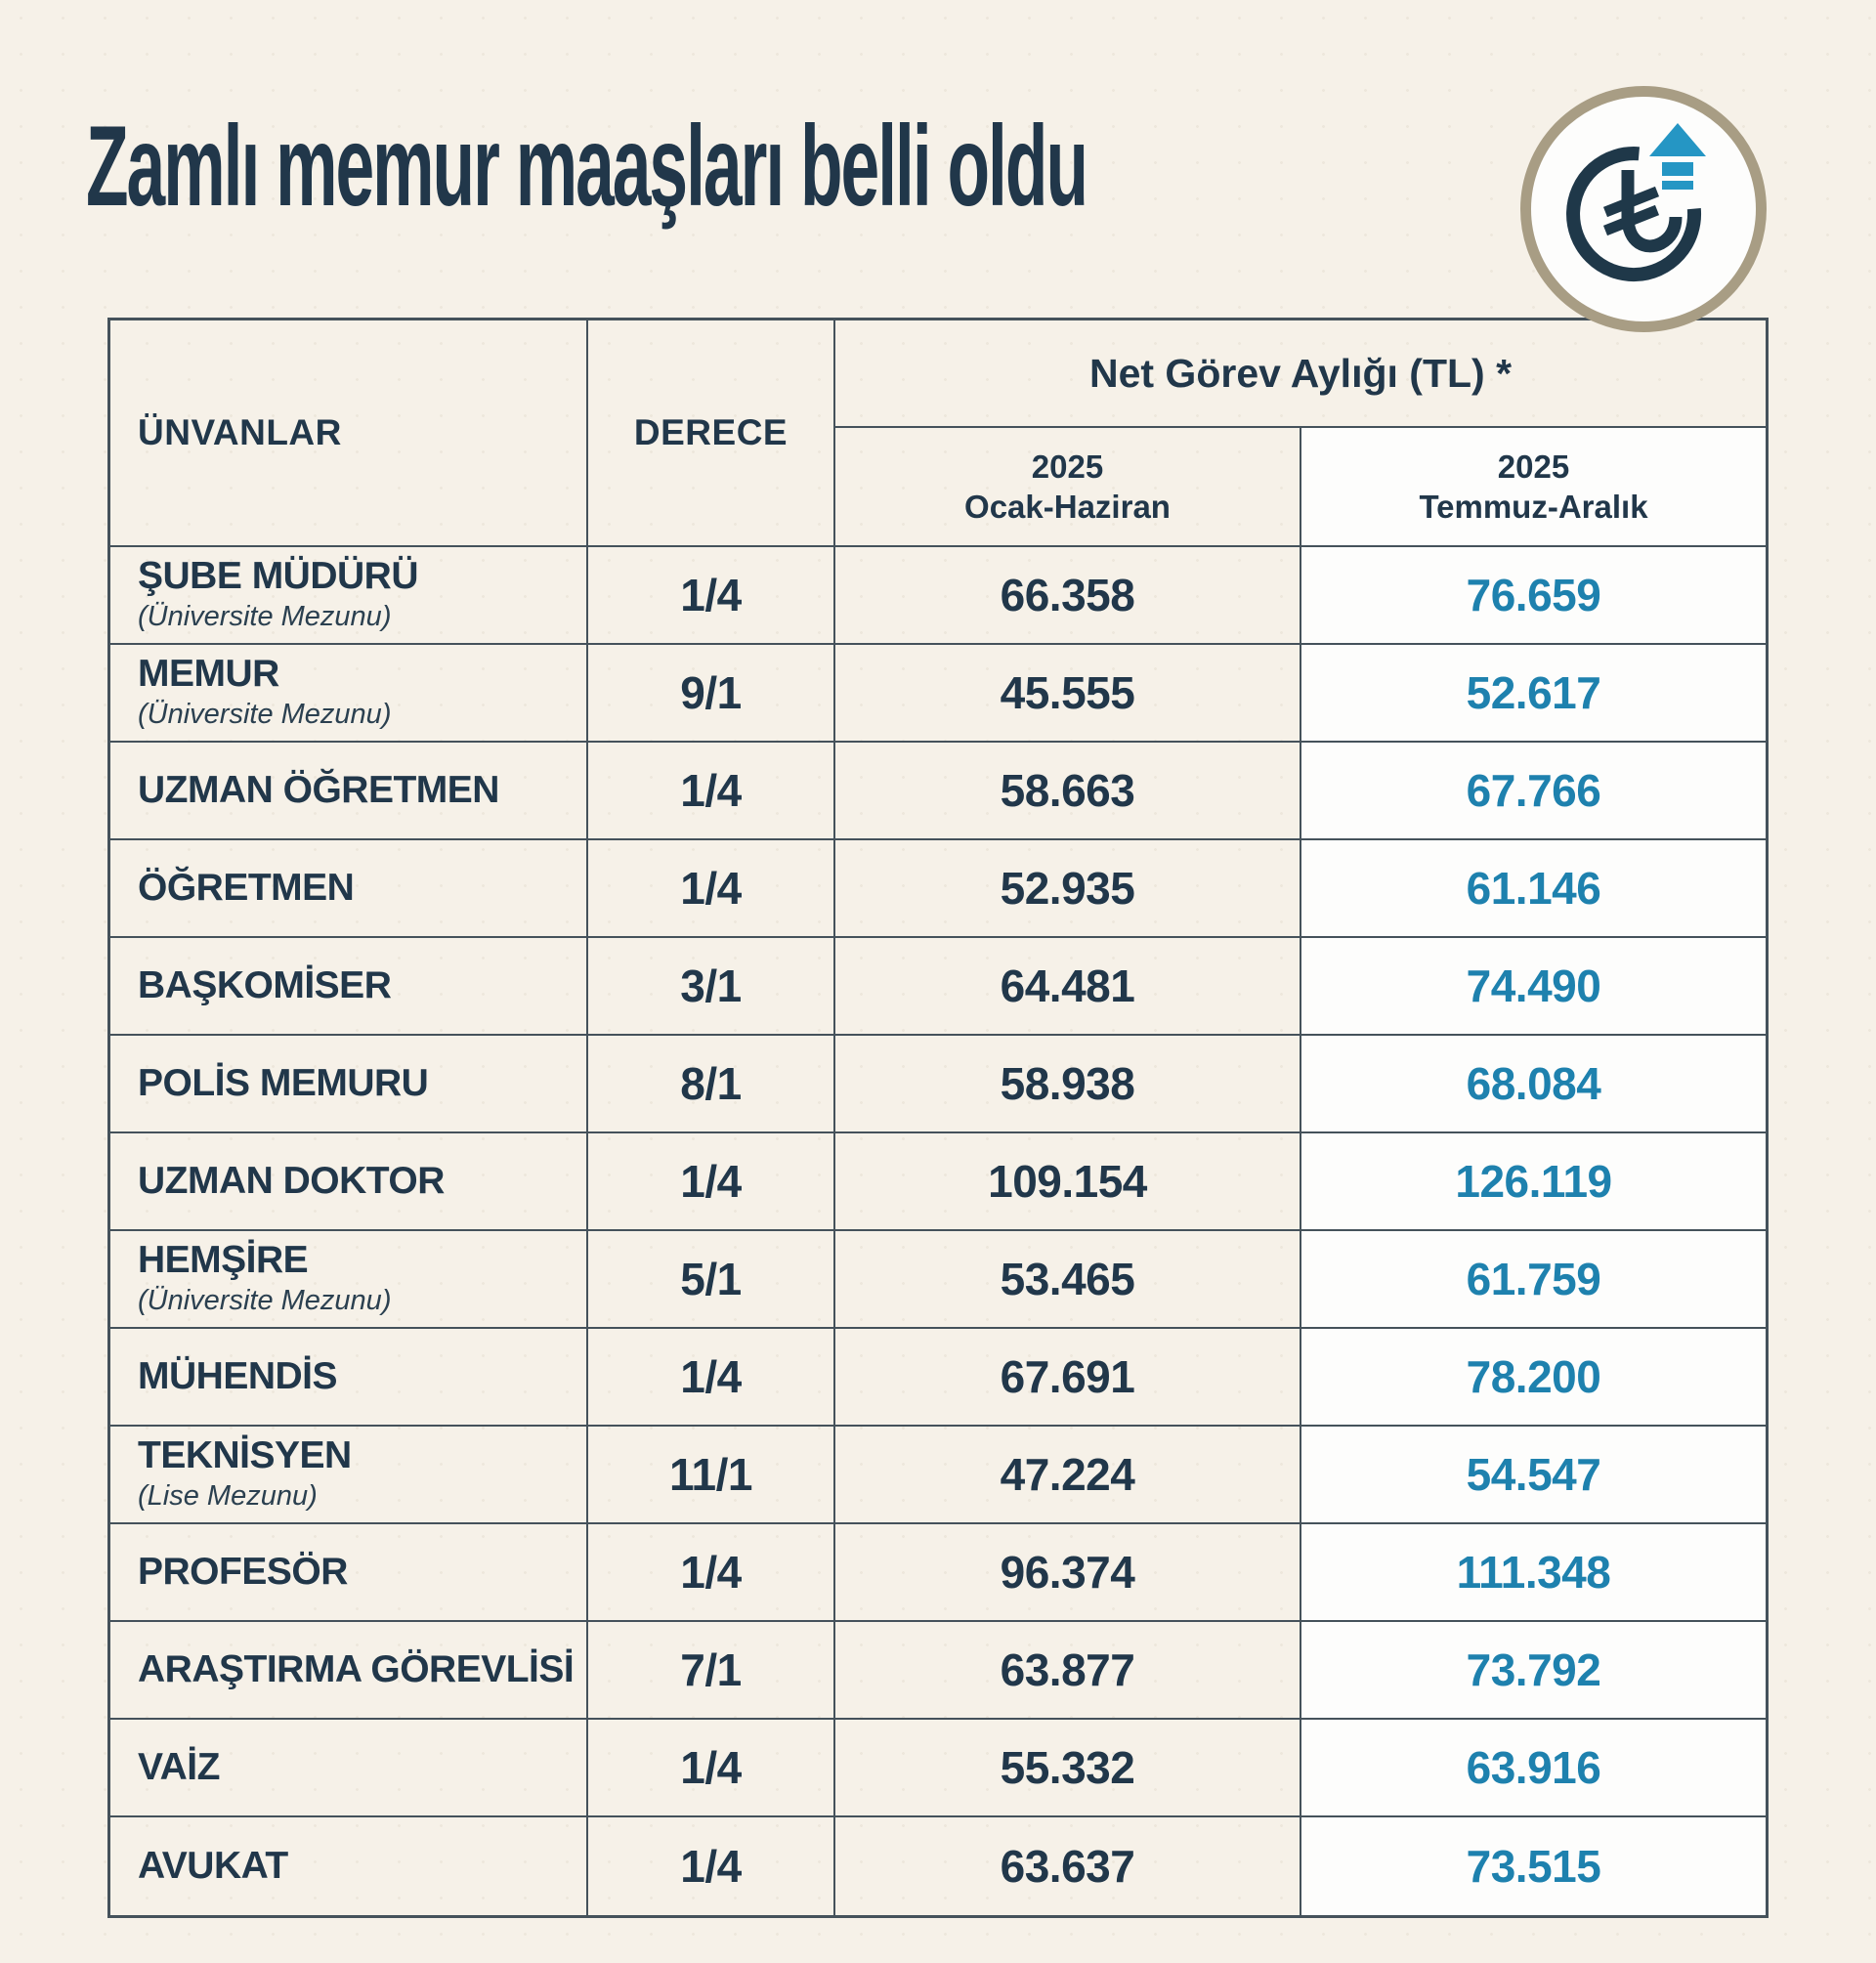 This screenshot has height=1963, width=1876. What do you see at coordinates (1642, 211) in the screenshot?
I see `lira-symbol-icon` at bounding box center [1642, 211].